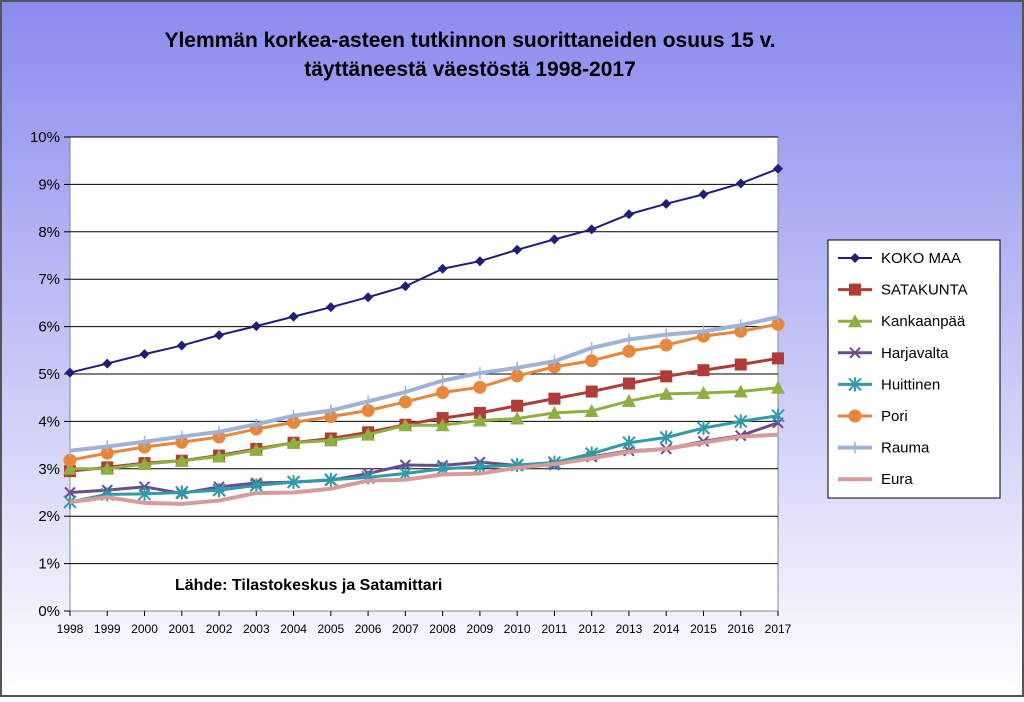 The height and width of the screenshot is (702, 1024). I want to click on y-axis-ticks: 0% 1% 2% 3% 4% 5% 6% 7% 8% 9% 10%, so click(50, 374).